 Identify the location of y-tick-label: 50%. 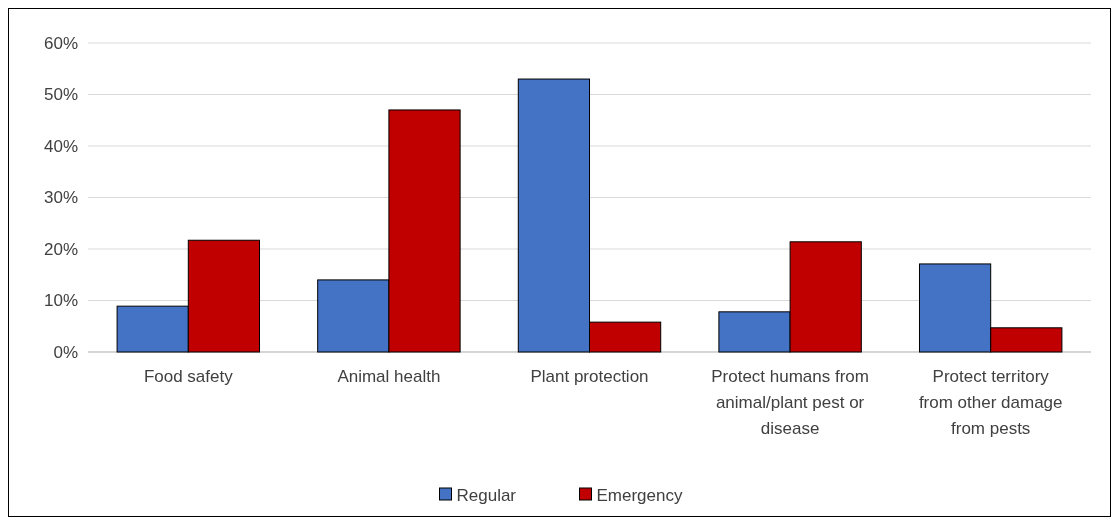
(60, 95).